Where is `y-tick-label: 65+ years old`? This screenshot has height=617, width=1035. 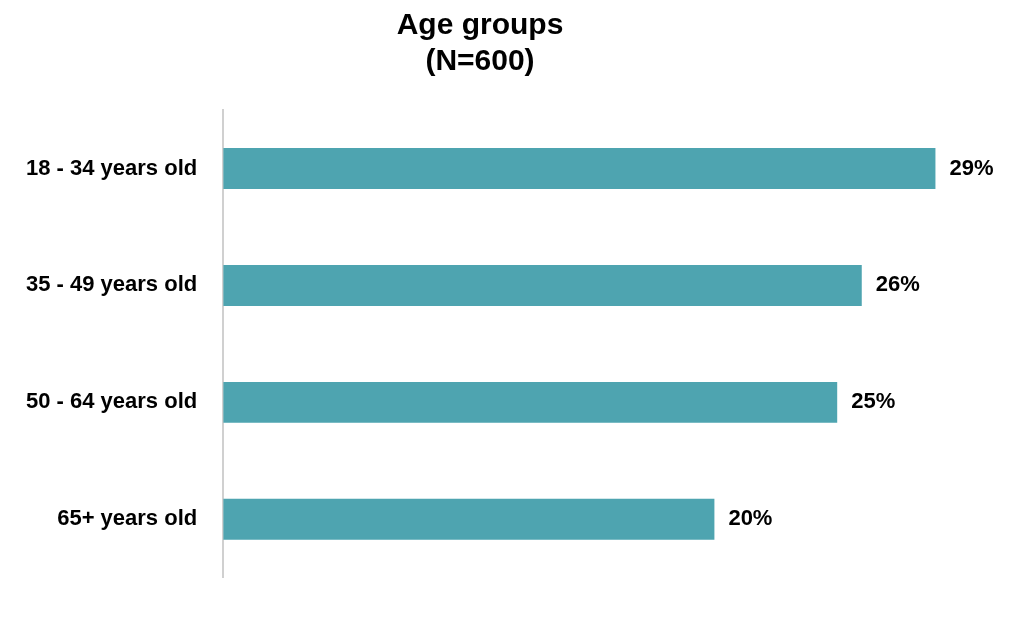 y-tick-label: 65+ years old is located at coordinates (127, 518).